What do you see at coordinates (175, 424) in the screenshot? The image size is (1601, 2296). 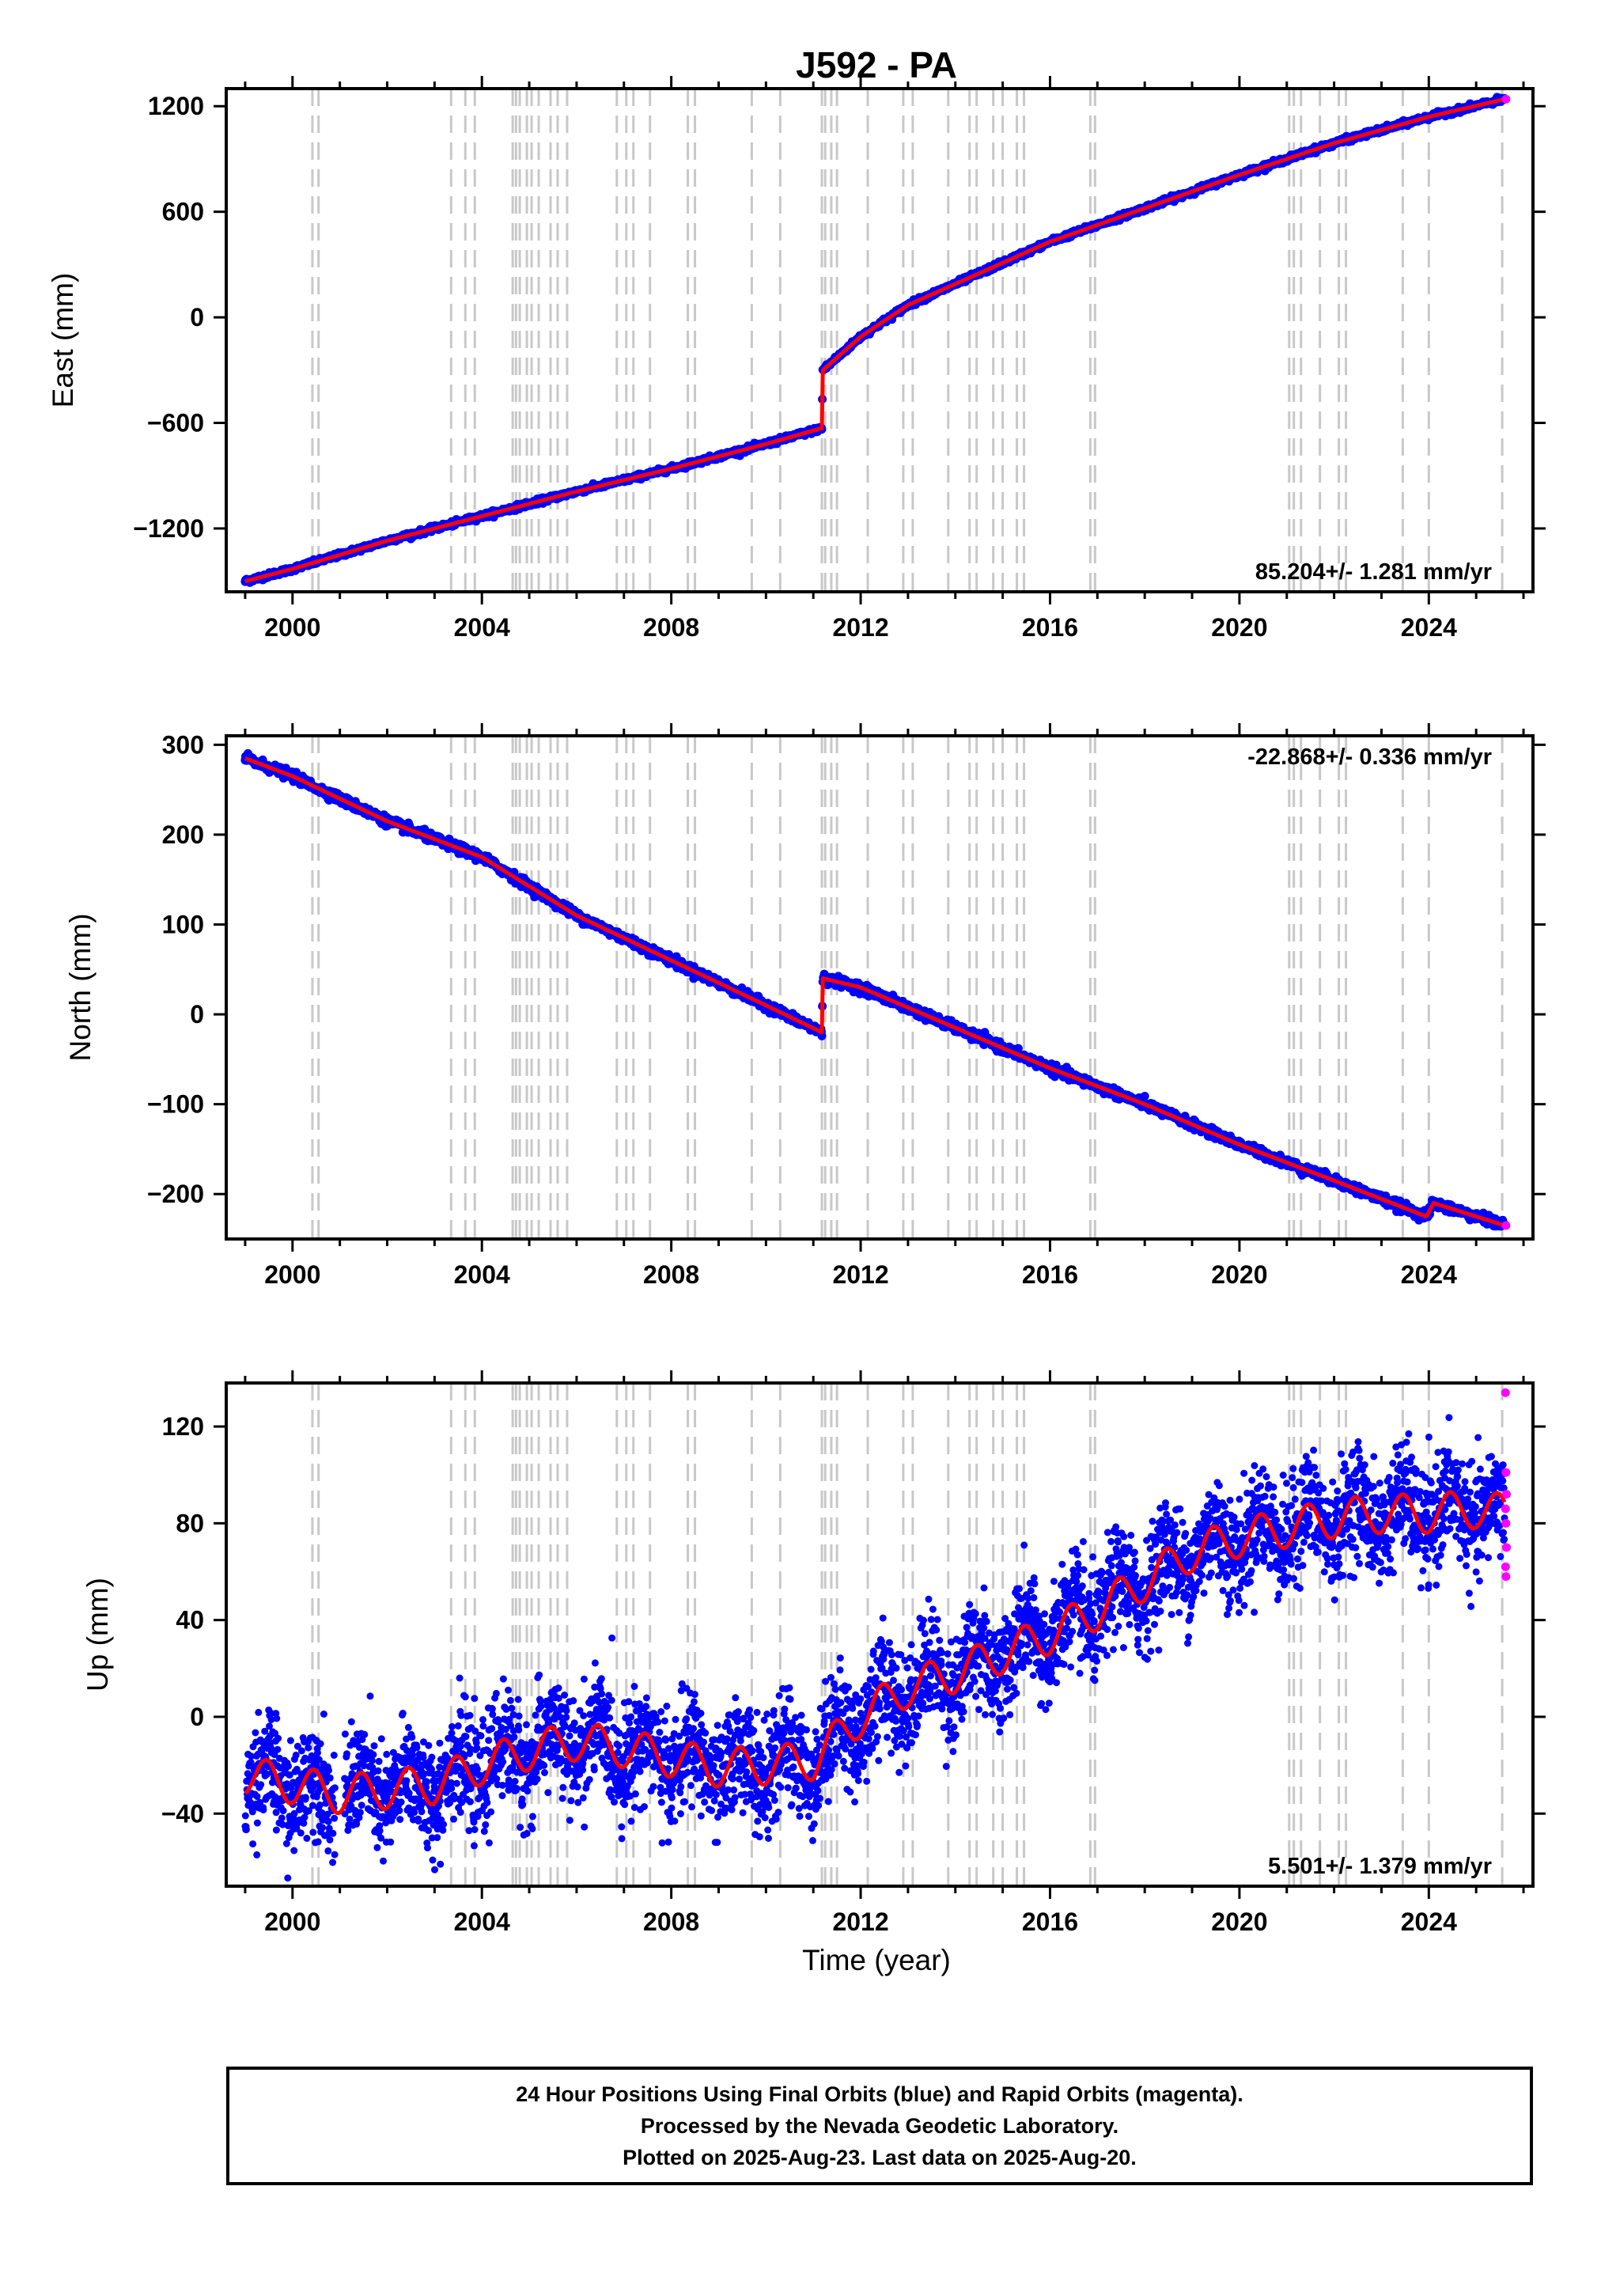 I see `y-tick-label: −600` at bounding box center [175, 424].